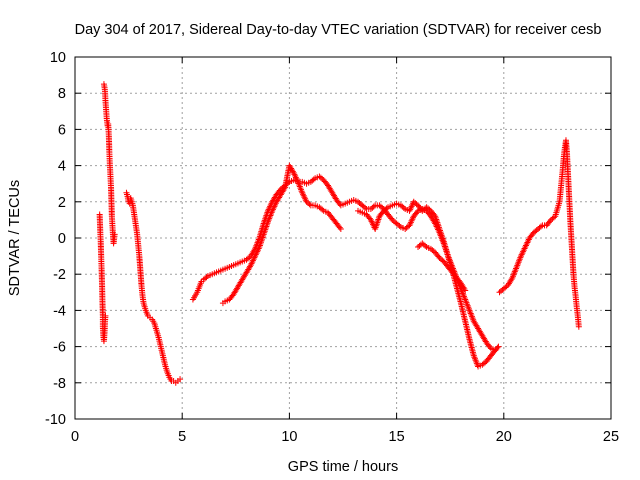  What do you see at coordinates (62, 94) in the screenshot?
I see `y-tick-label: 8` at bounding box center [62, 94].